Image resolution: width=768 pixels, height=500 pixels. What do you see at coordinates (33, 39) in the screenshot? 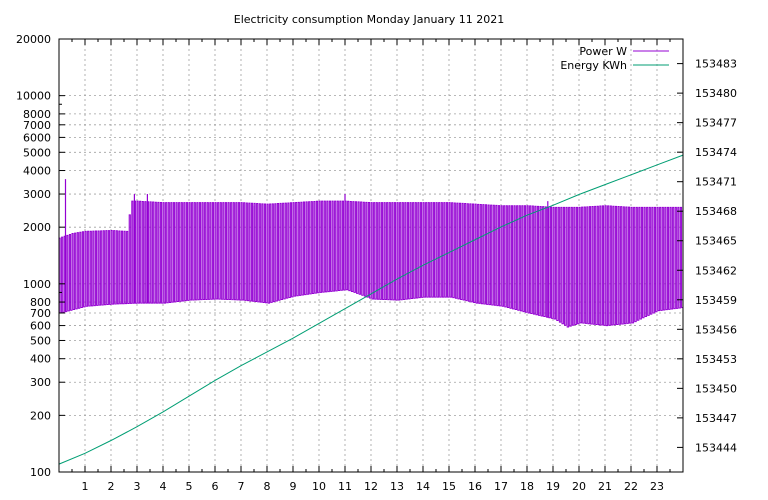
I see `y-tick-label: 20000` at bounding box center [33, 39].